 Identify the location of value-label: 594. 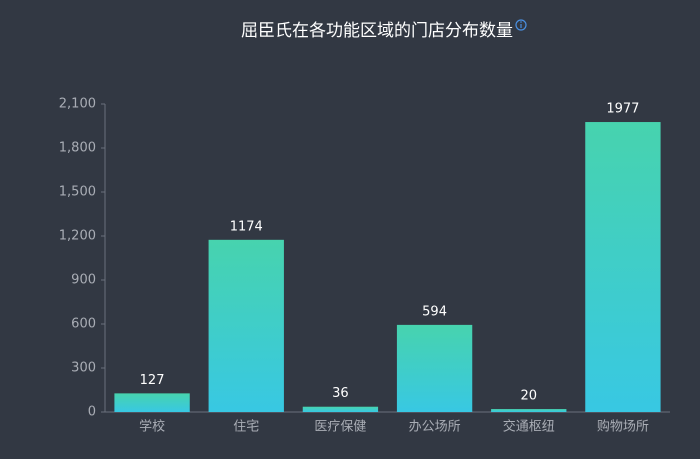
(434, 311).